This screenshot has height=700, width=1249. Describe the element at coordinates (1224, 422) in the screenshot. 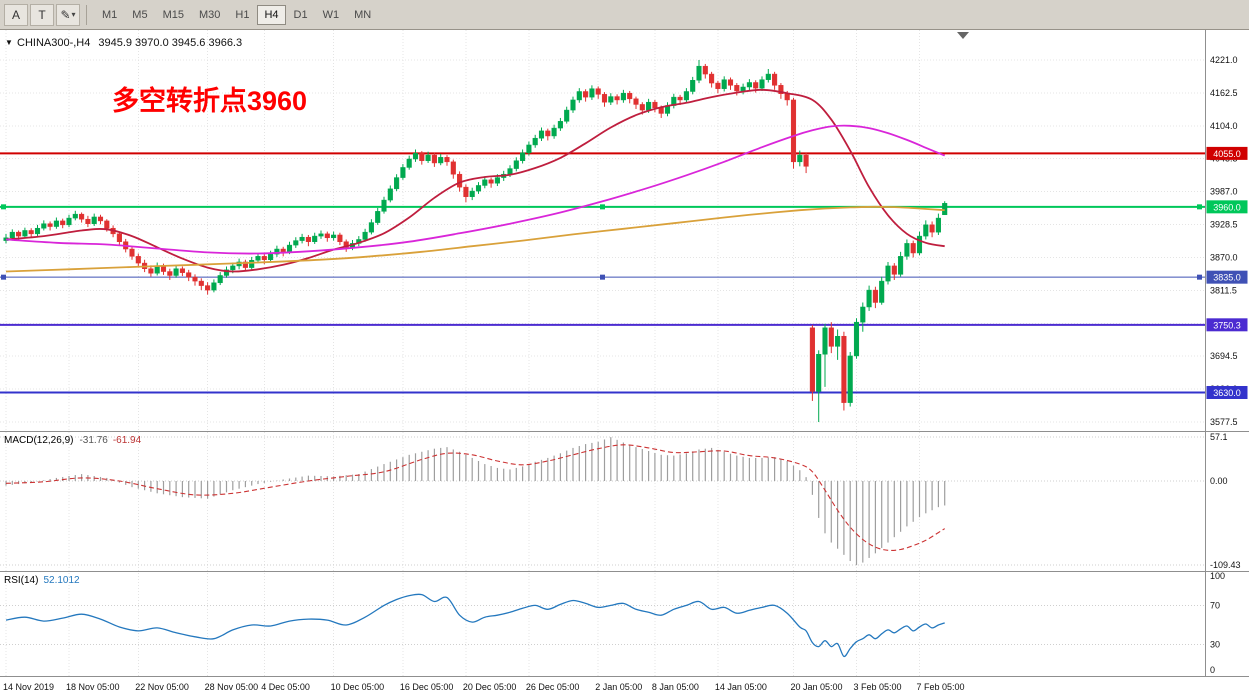

I see `price-axis-label: 3577.5` at that location.